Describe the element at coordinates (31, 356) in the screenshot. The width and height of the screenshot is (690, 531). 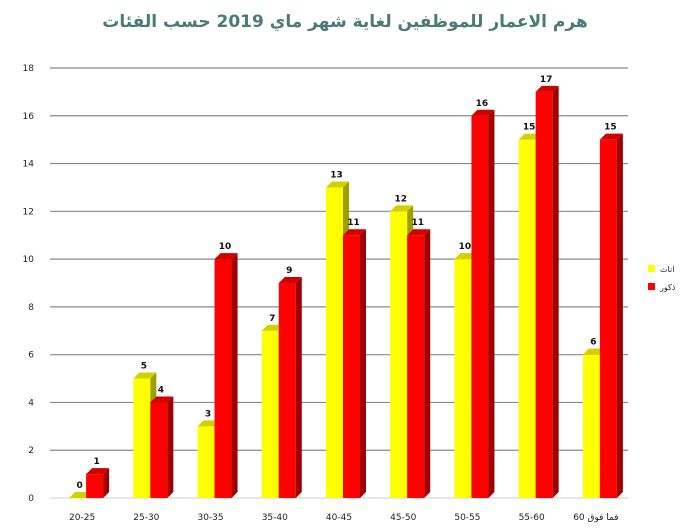
I see `y-tick-label: 6` at that location.